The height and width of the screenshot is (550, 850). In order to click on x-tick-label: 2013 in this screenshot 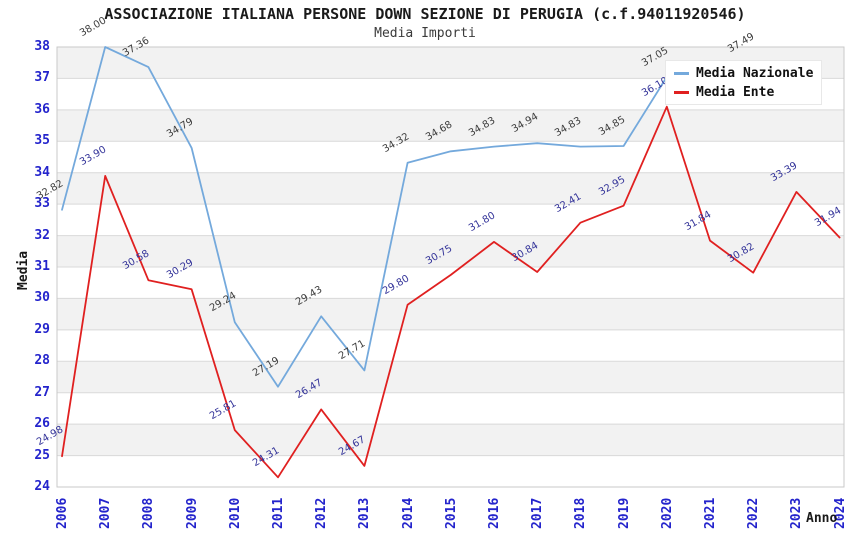, I will do `click(365, 513)`.